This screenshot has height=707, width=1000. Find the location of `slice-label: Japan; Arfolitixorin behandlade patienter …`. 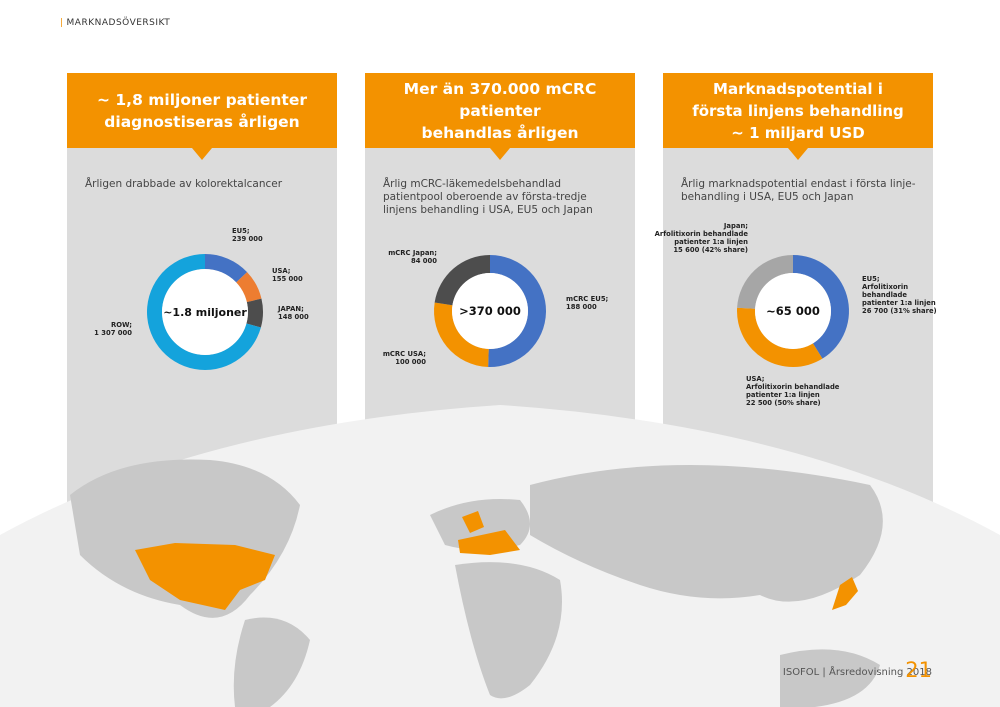

slice-label: Japan; Arfolitixorin behandlade patienter … is located at coordinates (702, 238).